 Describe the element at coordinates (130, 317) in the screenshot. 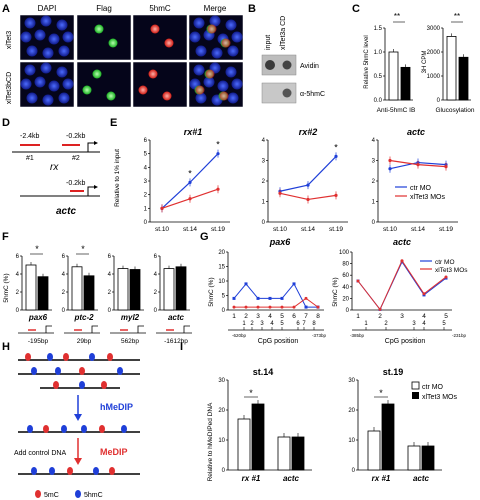

I see `f-gene-label: myl2` at that location.